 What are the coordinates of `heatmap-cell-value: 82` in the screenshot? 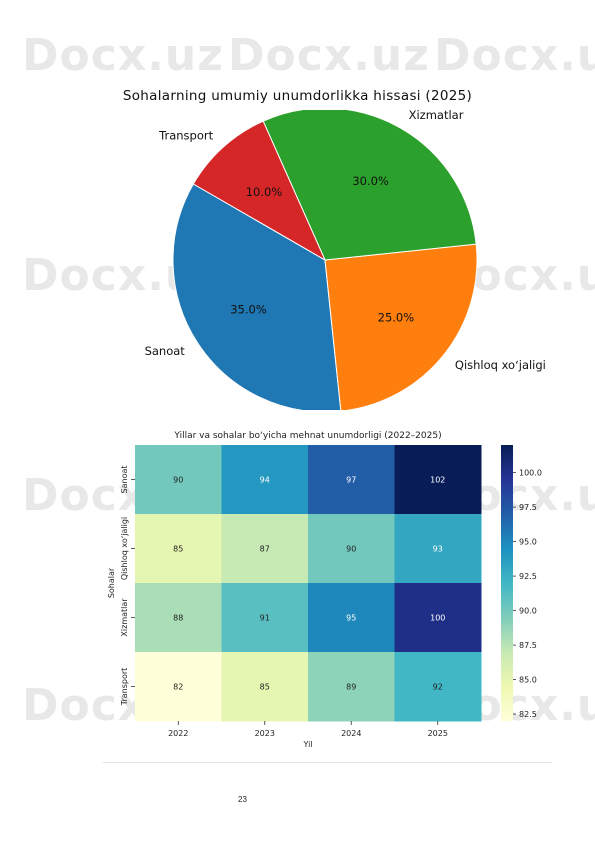 It's located at (178, 687).